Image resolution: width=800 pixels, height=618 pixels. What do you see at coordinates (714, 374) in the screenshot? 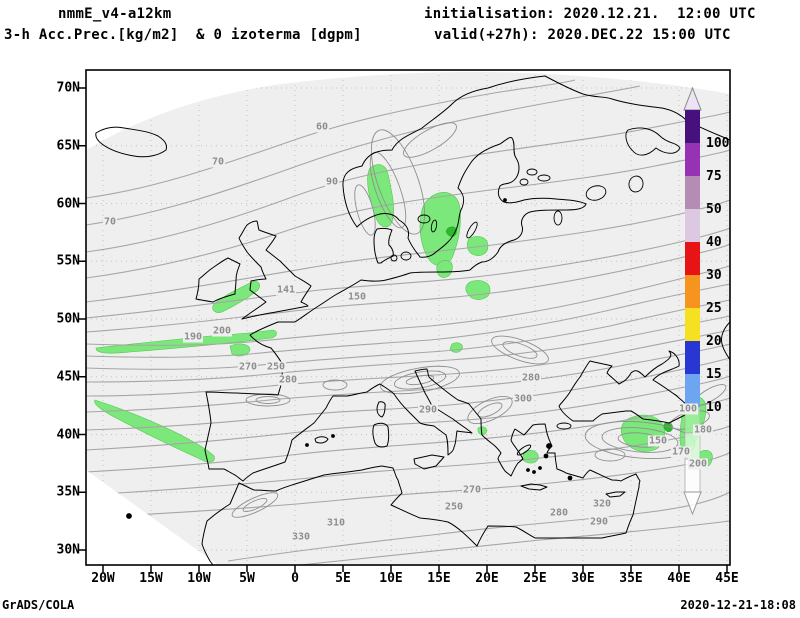
I see `svg-text: 15` at bounding box center [714, 374].